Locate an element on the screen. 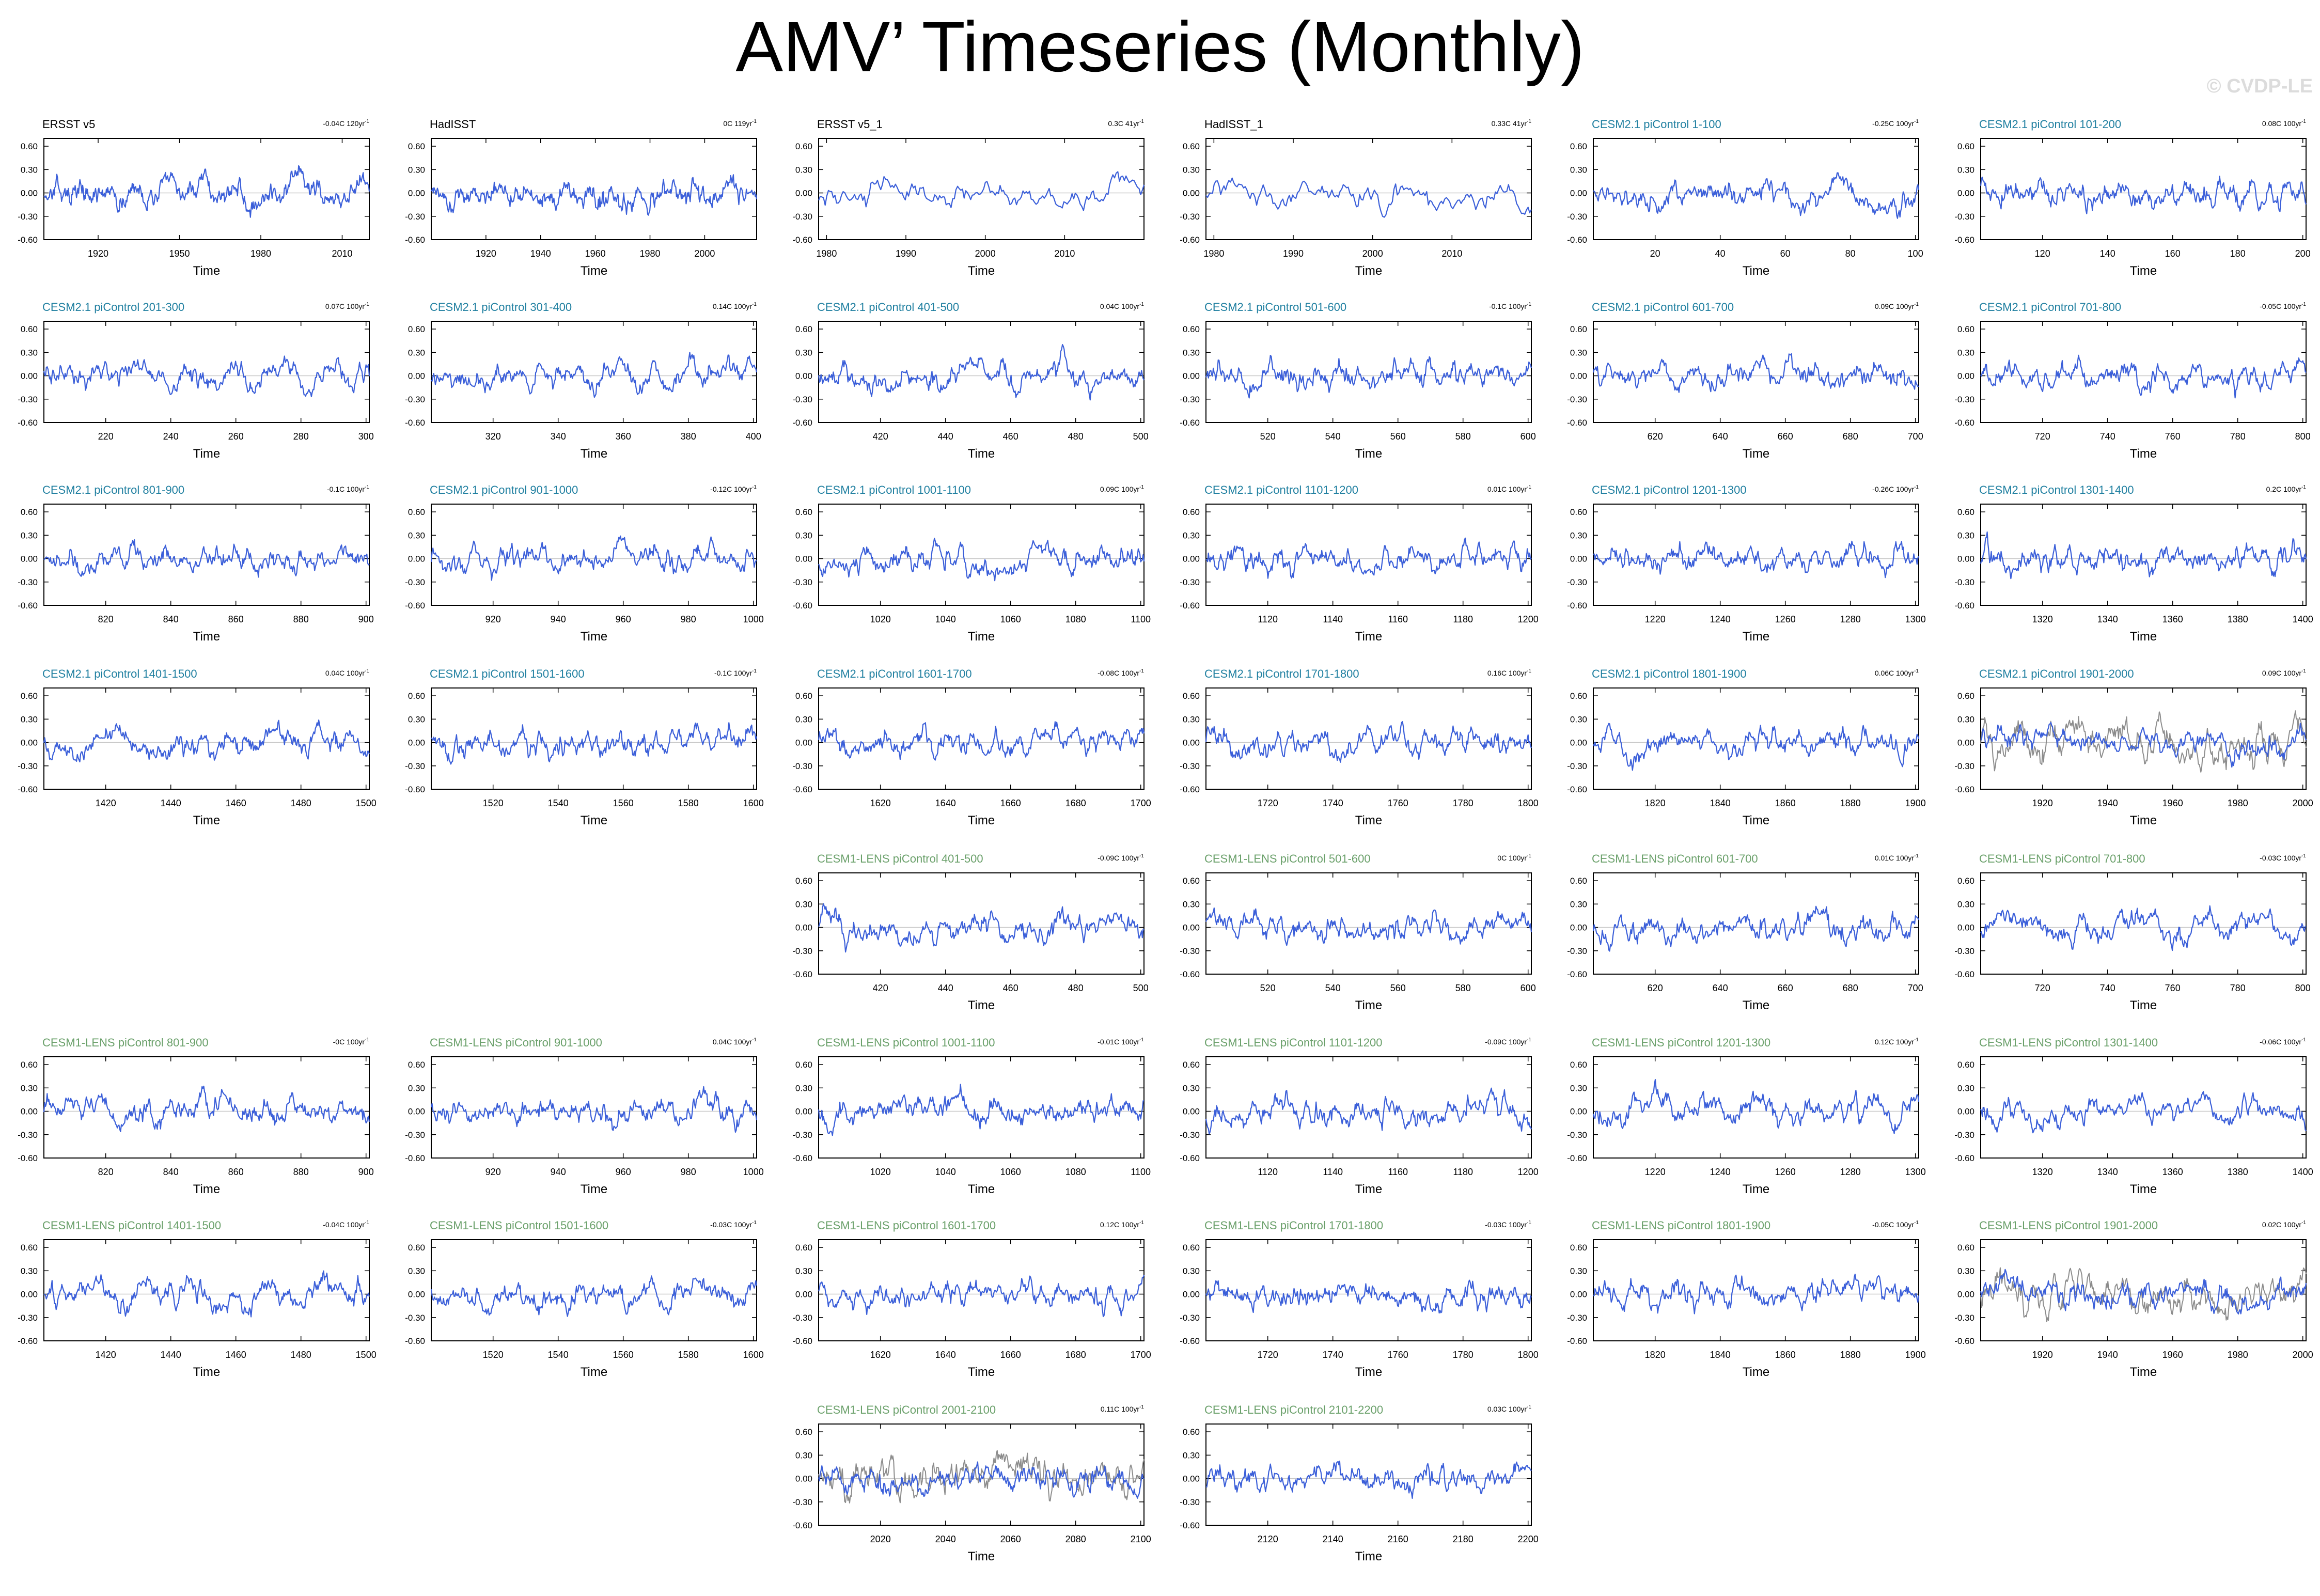 This screenshot has width=2320, height=1596. trend-label: -0.1C 100yr-1 is located at coordinates (1510, 306).